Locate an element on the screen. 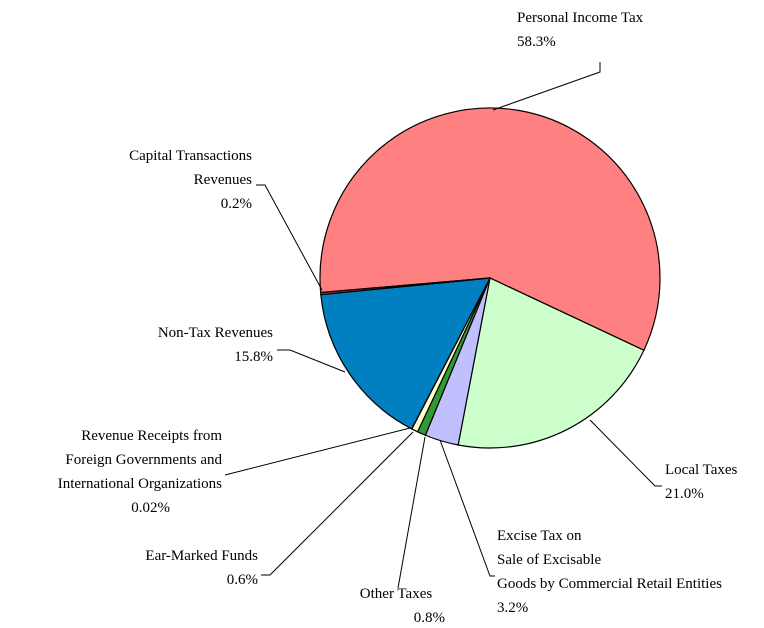  slice-label: Capital Transactions Revenues 0.2% is located at coordinates (190, 180).